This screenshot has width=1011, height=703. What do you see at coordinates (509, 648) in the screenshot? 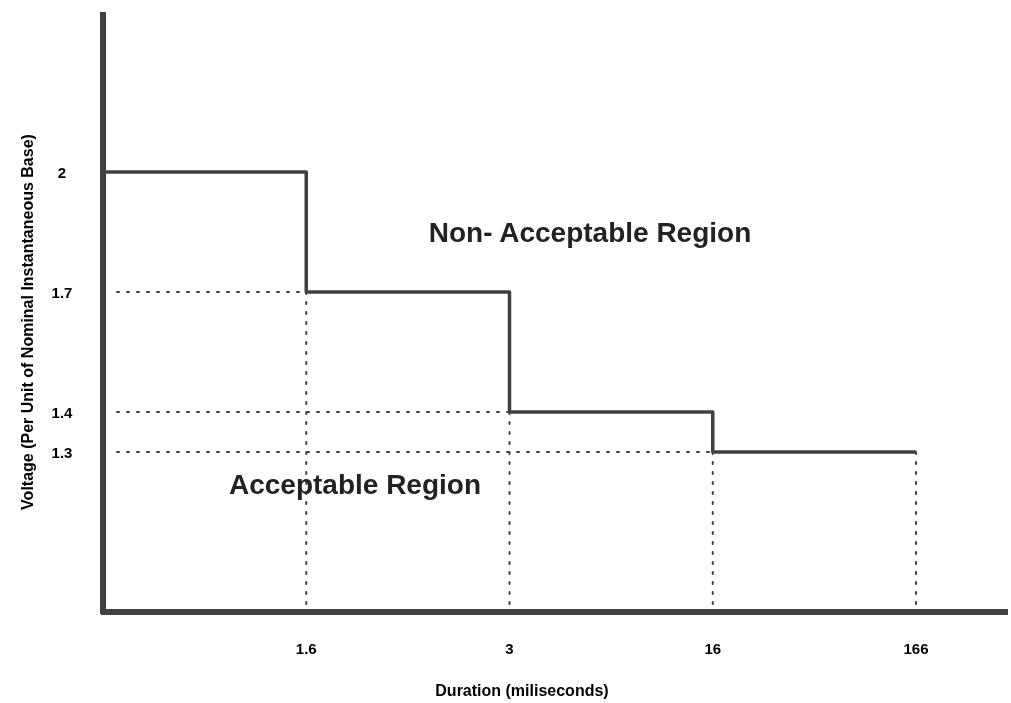
I see `x-tick-label: 3` at bounding box center [509, 648].